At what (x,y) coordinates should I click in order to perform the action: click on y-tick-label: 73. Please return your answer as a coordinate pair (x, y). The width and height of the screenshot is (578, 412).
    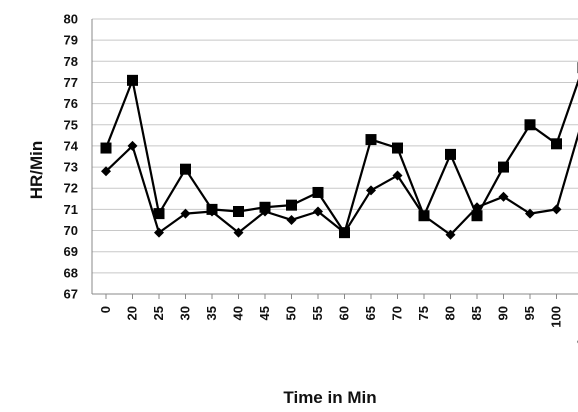
    Looking at the image, I should click on (71, 167).